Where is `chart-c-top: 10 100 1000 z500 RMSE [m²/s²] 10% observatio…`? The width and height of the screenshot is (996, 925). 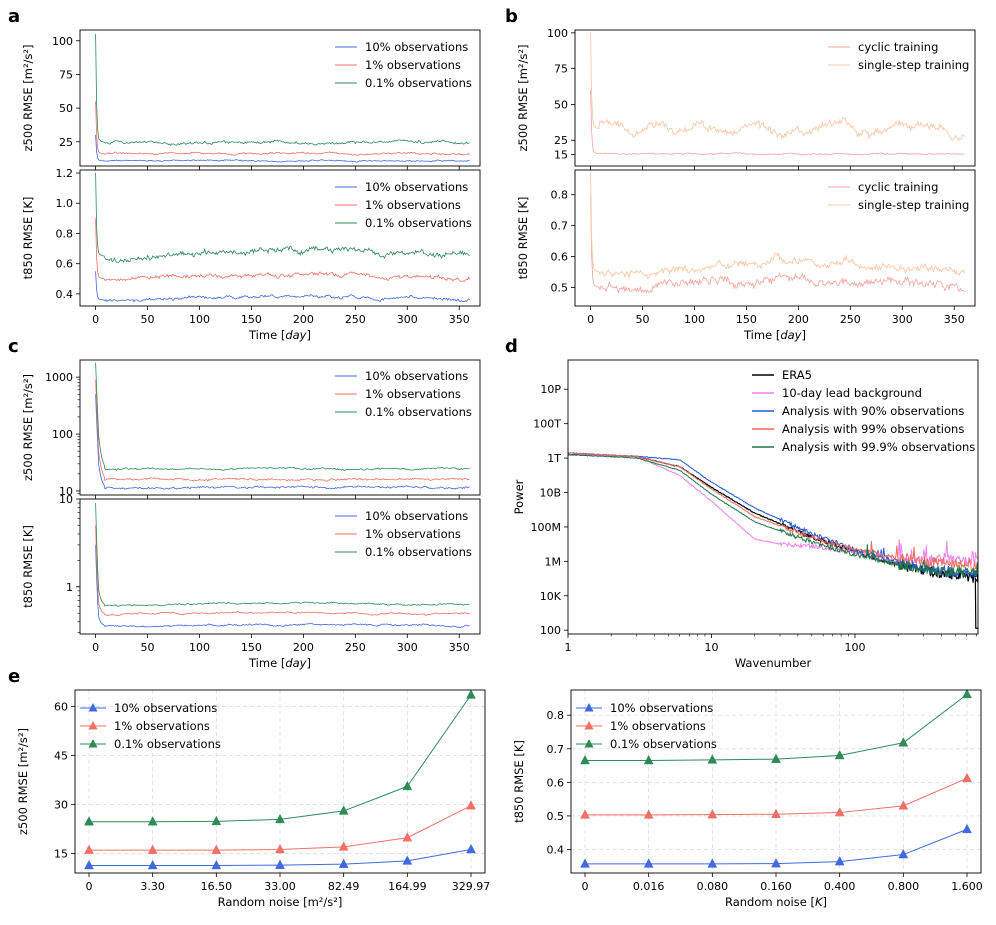
chart-c-top: 10 100 1000 z500 RMSE [m²/s²] 10% observatio… is located at coordinates (251, 429).